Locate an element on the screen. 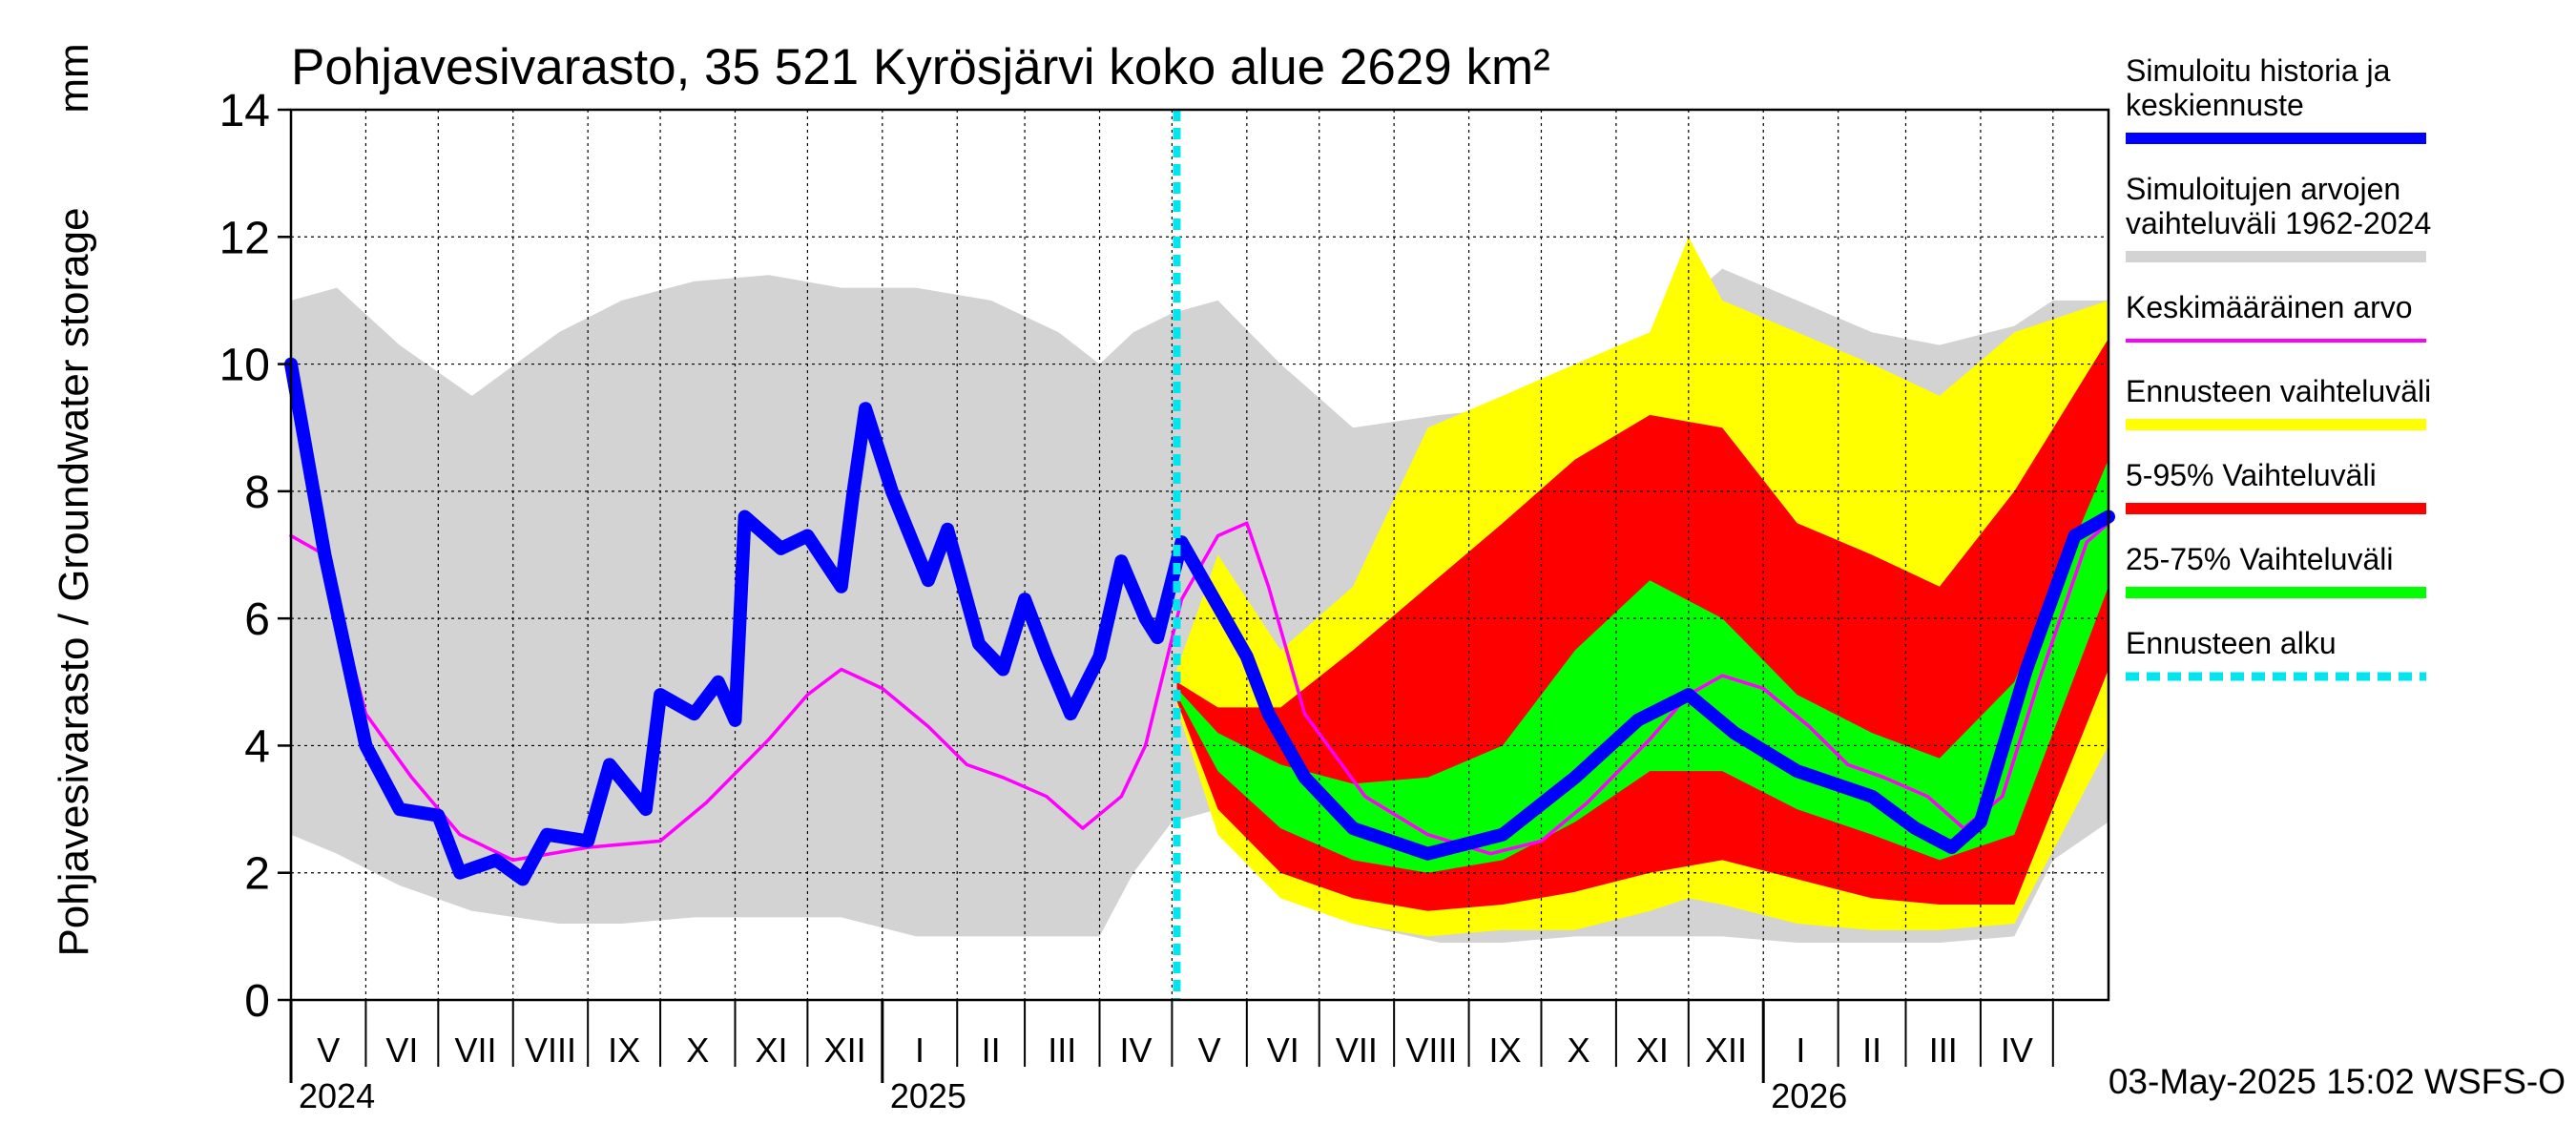 The height and width of the screenshot is (1145, 2576). legend-label: Ennusteen vaihteluväli is located at coordinates (2278, 391).